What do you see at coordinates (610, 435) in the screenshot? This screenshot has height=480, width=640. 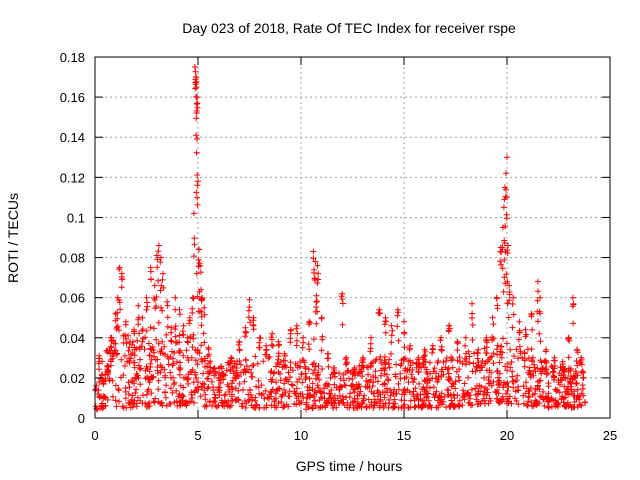 I see `x-tick-label: 25` at bounding box center [610, 435].